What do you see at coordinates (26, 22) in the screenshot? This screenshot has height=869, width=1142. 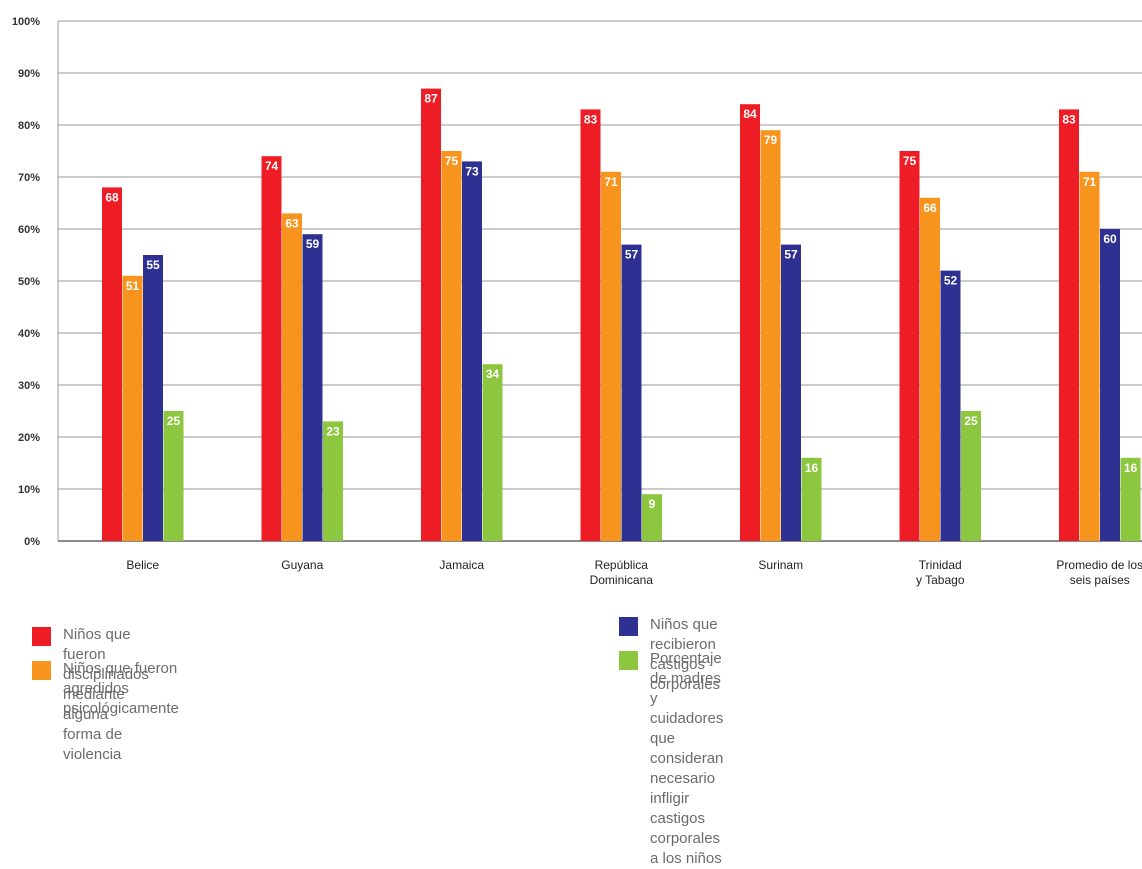 I see `y-tick-label: 100%` at bounding box center [26, 22].